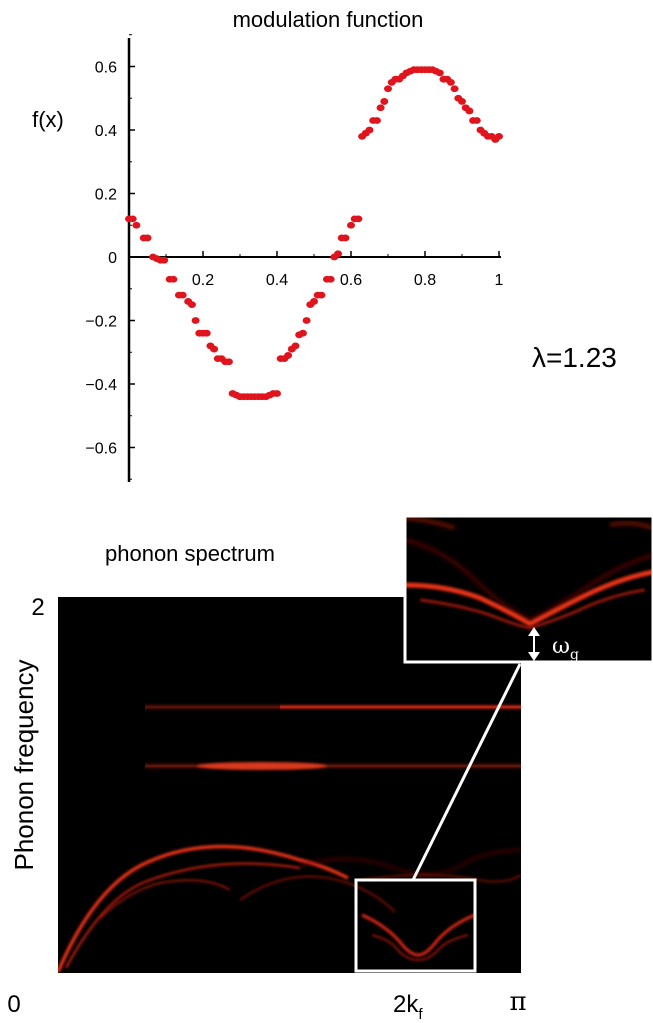 This screenshot has width=653, height=1023. What do you see at coordinates (440, 878) in the screenshot?
I see `branch-right-faint` at bounding box center [440, 878].